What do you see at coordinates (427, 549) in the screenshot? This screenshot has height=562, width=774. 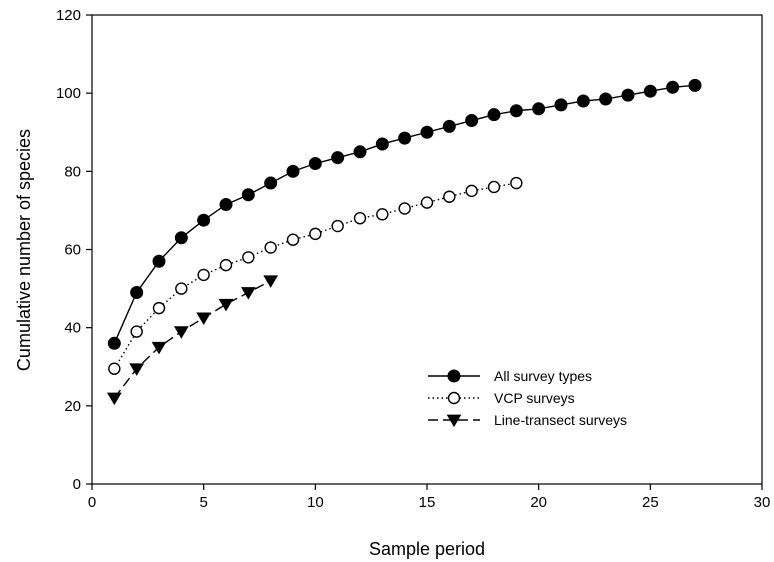 I see `x-axis-title: Sample period` at bounding box center [427, 549].